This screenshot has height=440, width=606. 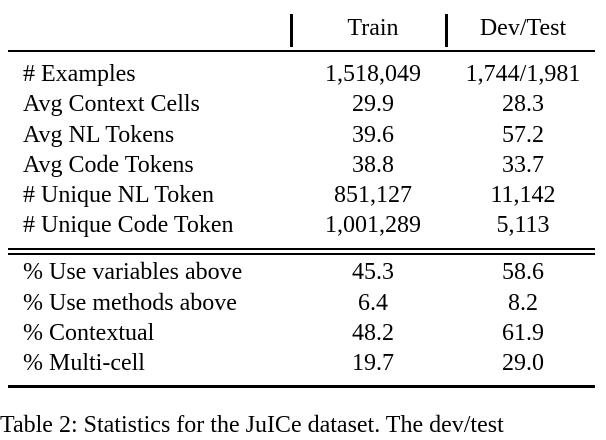 I want to click on header-separator-left, so click(x=291, y=30).